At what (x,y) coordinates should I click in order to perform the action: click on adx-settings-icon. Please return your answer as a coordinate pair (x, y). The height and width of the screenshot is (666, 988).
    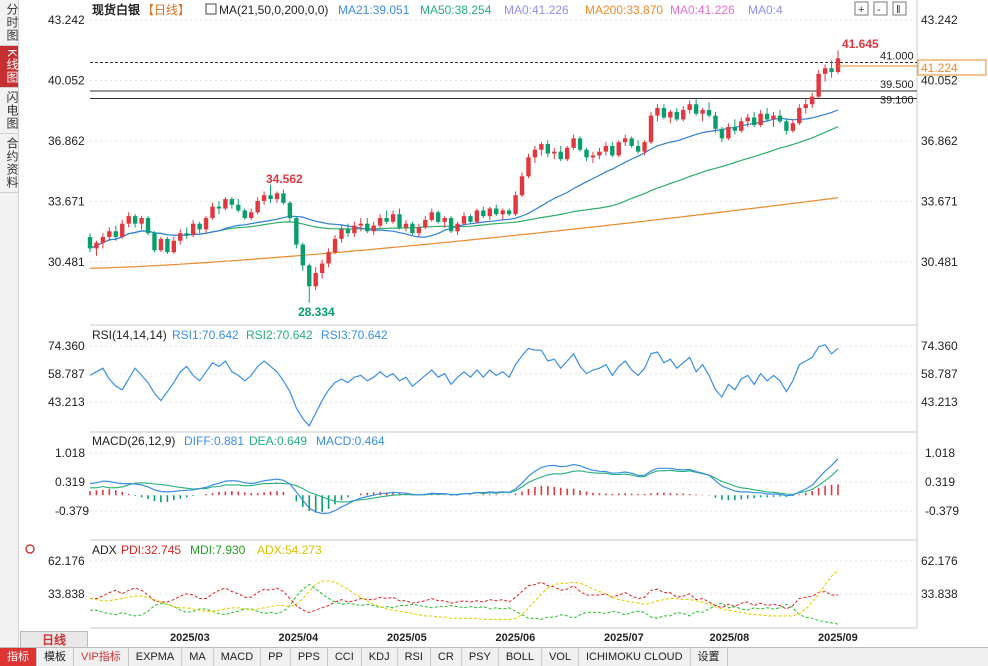
    Looking at the image, I should click on (30, 549).